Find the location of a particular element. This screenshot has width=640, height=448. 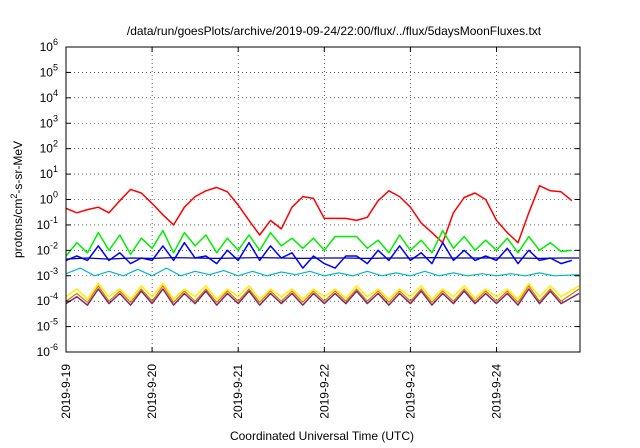

y-tick-label: 10⁶ is located at coordinates (49, 45).